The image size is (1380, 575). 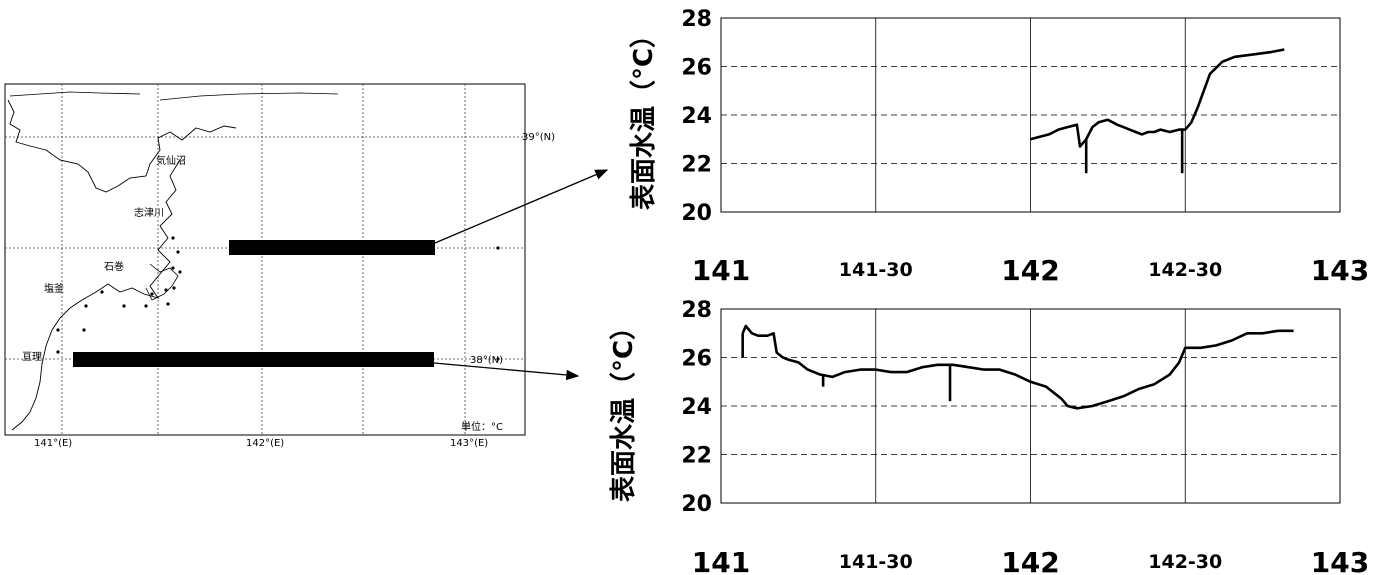 I want to click on lat-label-38: 38°(N), so click(x=486, y=360).